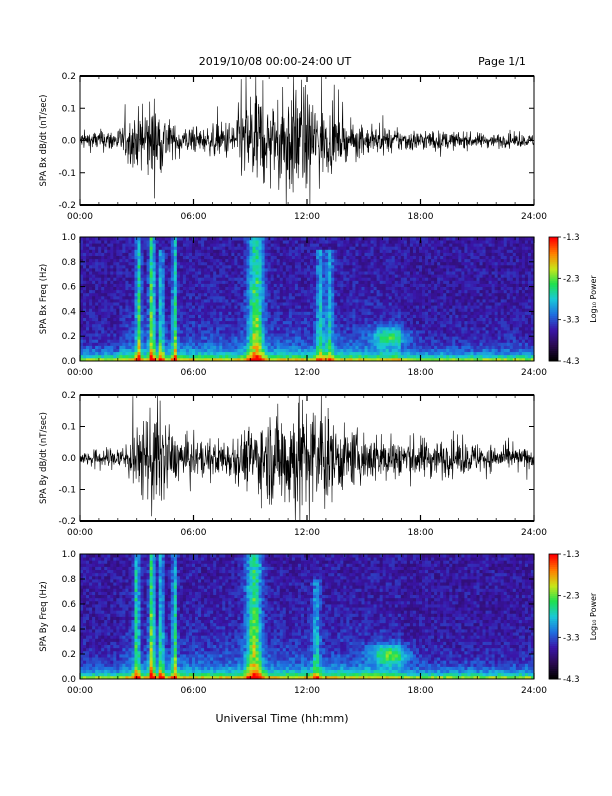 Image resolution: width=612 pixels, height=796 pixels. I want to click on page-label: Page 1/1, so click(502, 61).